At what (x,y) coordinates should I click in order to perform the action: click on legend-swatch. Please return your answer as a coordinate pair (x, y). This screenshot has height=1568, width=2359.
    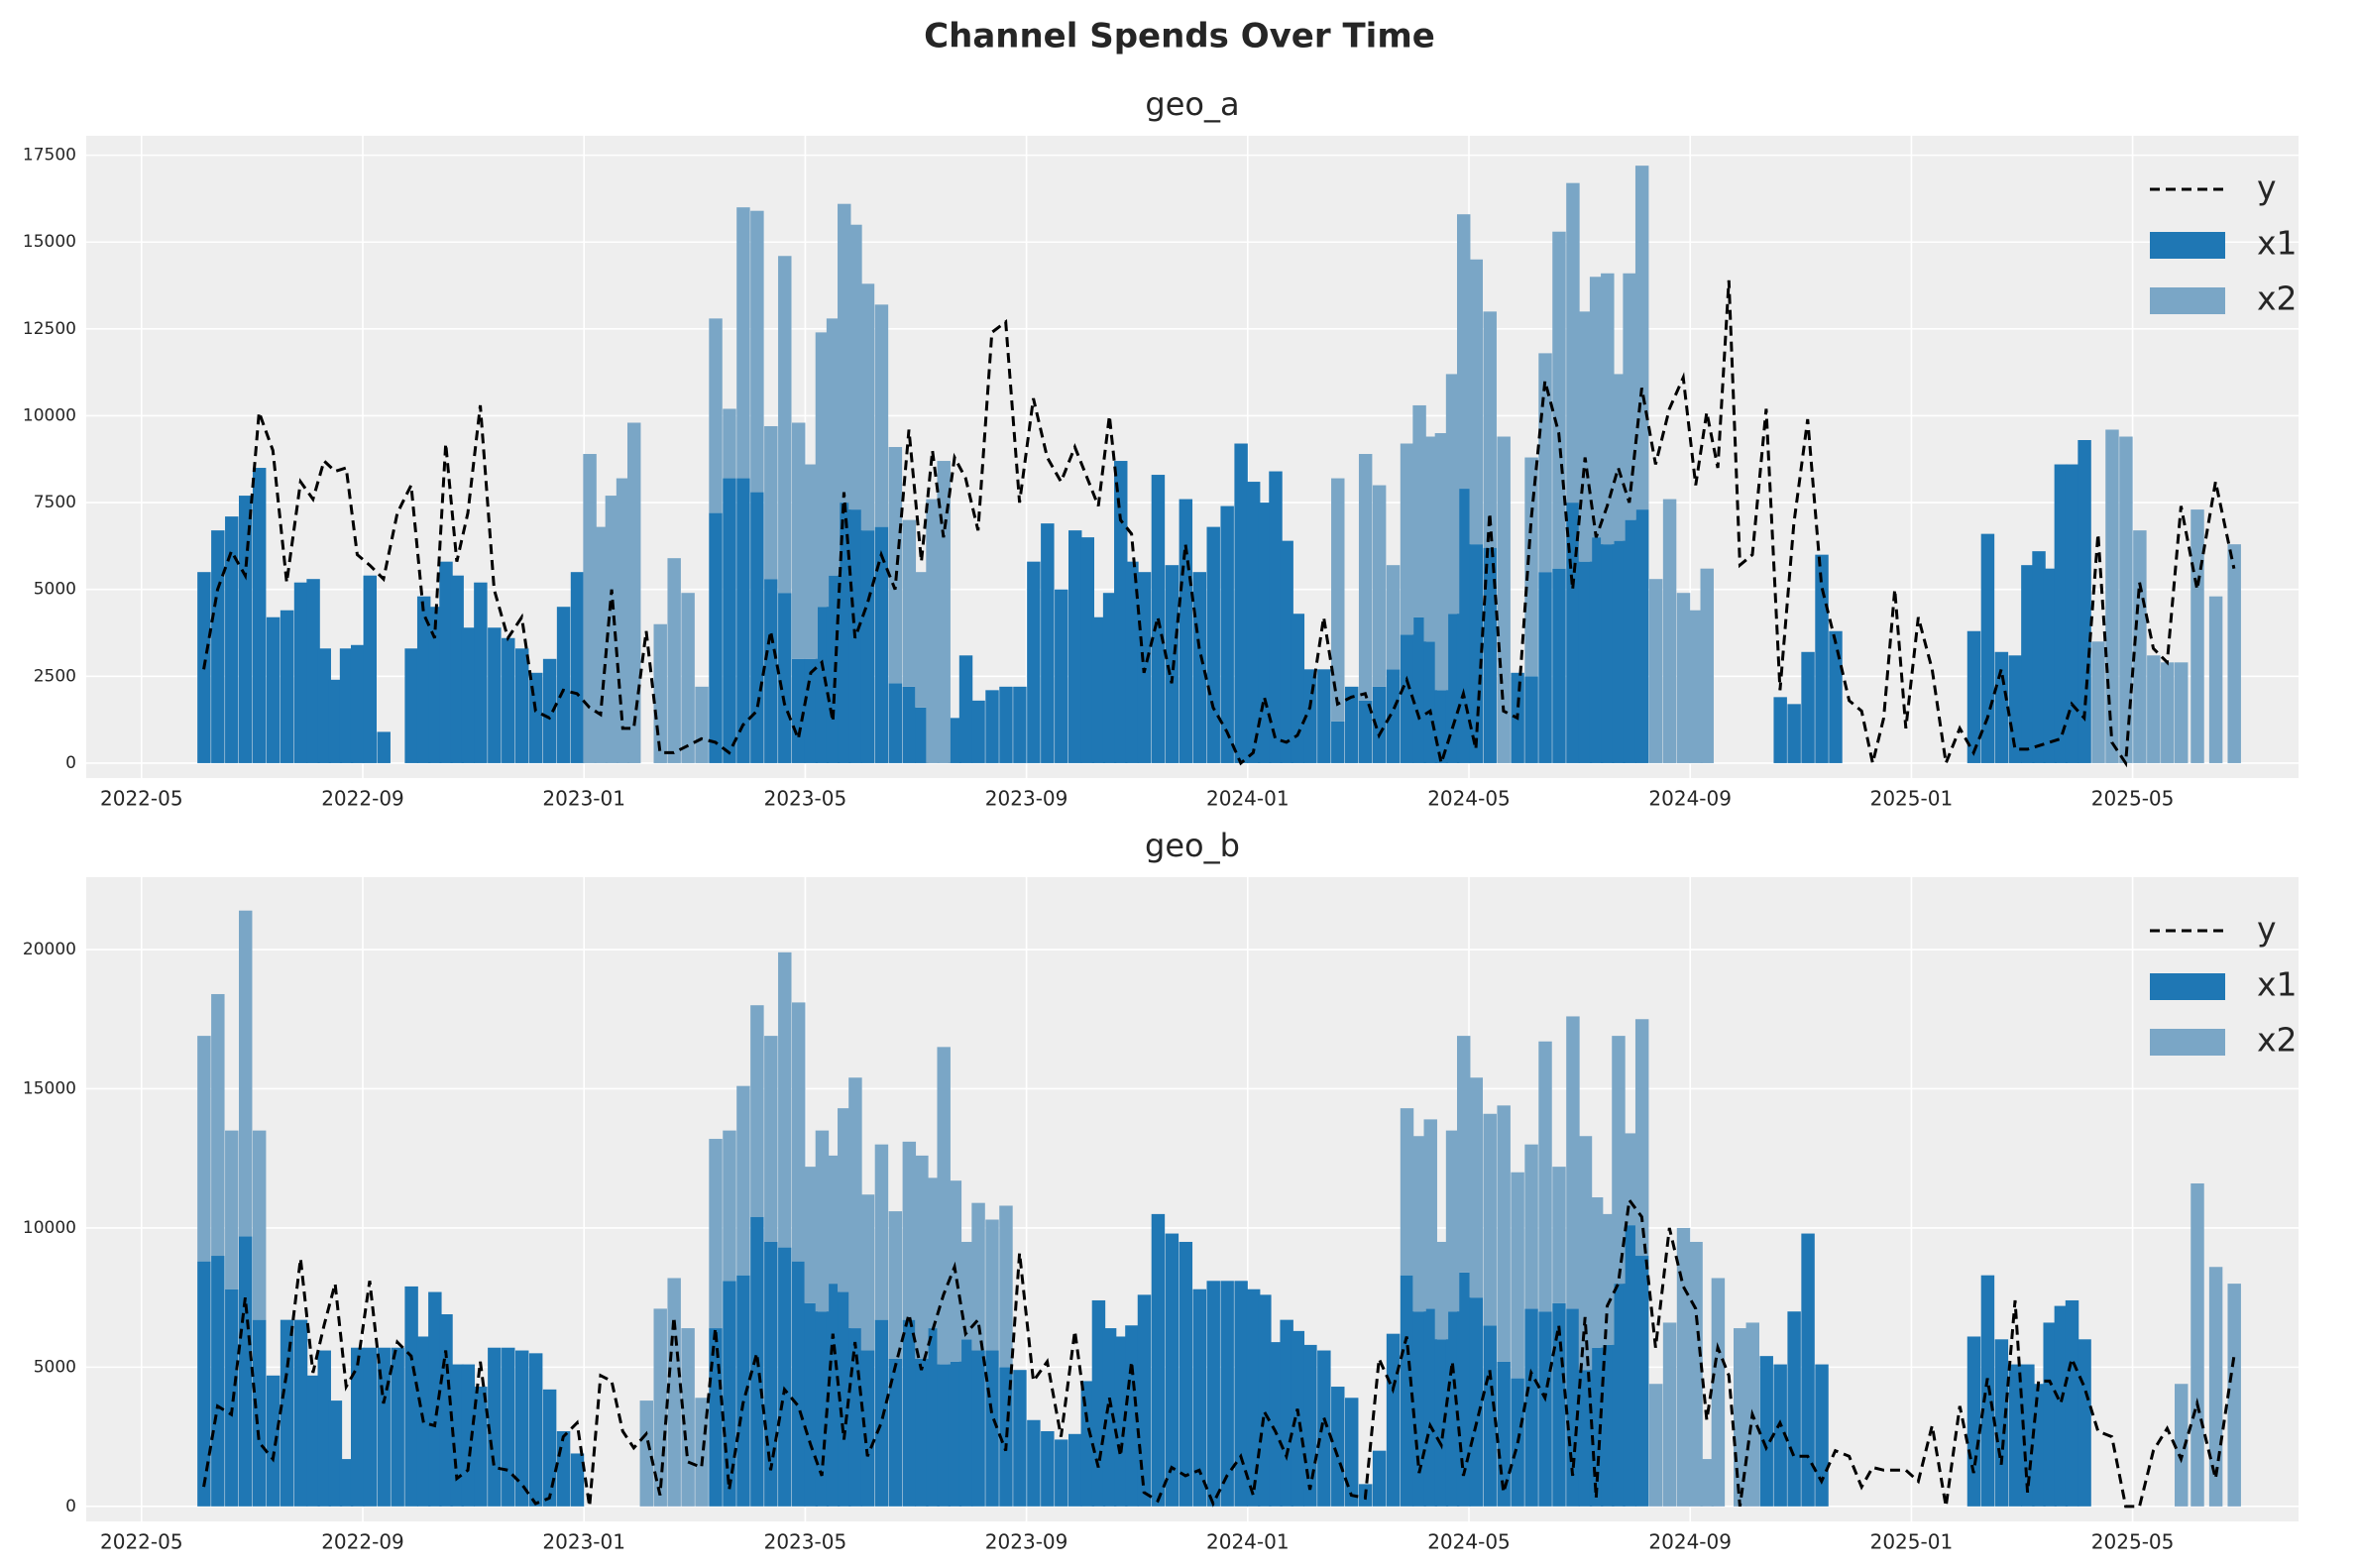
    Looking at the image, I should click on (2187, 986).